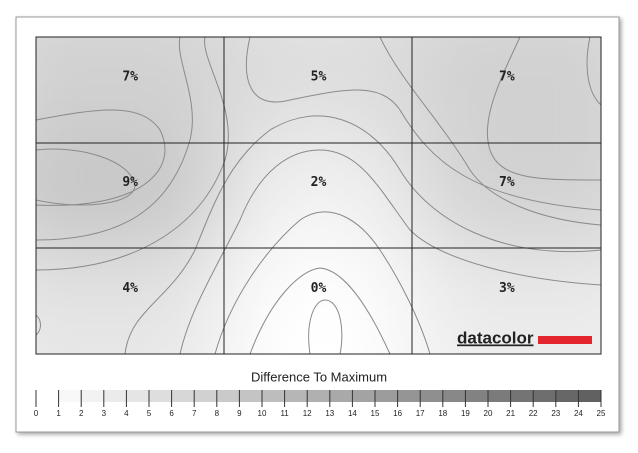 Image resolution: width=638 pixels, height=453 pixels. What do you see at coordinates (533, 413) in the screenshot?
I see `scale-tick-label: 22` at bounding box center [533, 413].